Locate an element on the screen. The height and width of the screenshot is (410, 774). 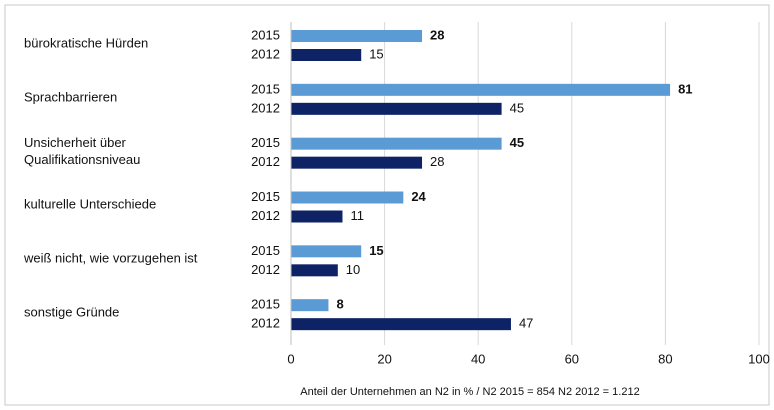
x-tick-label: 100 is located at coordinates (759, 358).